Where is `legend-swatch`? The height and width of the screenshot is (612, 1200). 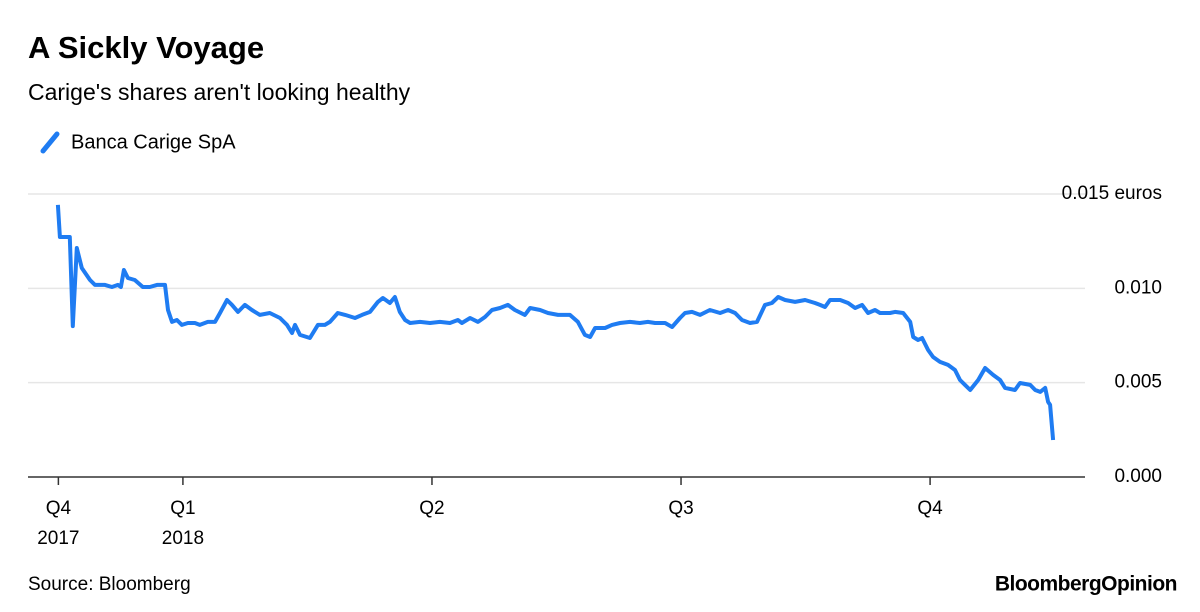 legend-swatch is located at coordinates (50, 142).